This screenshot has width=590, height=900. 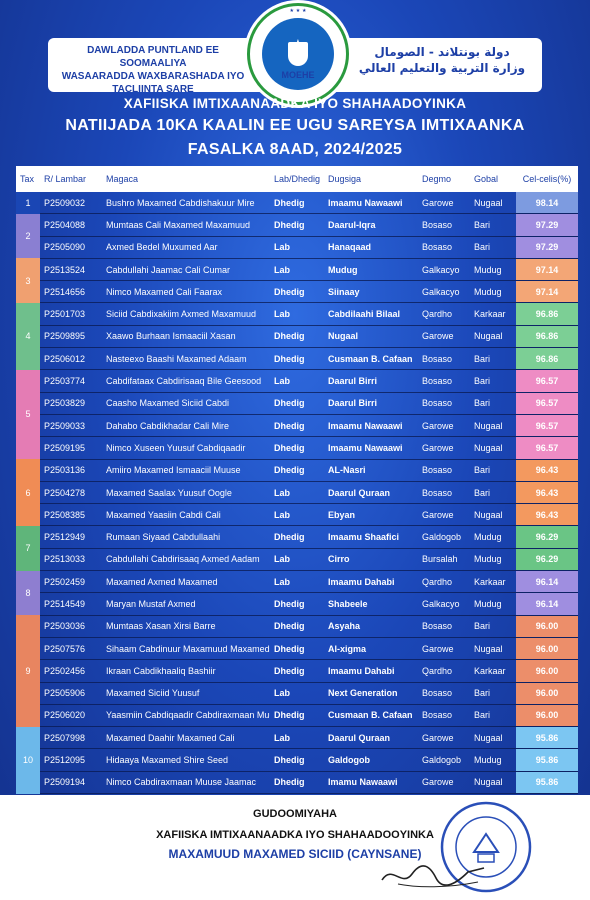 What do you see at coordinates (71, 337) in the screenshot?
I see `lambar-cell: P2509895` at bounding box center [71, 337].